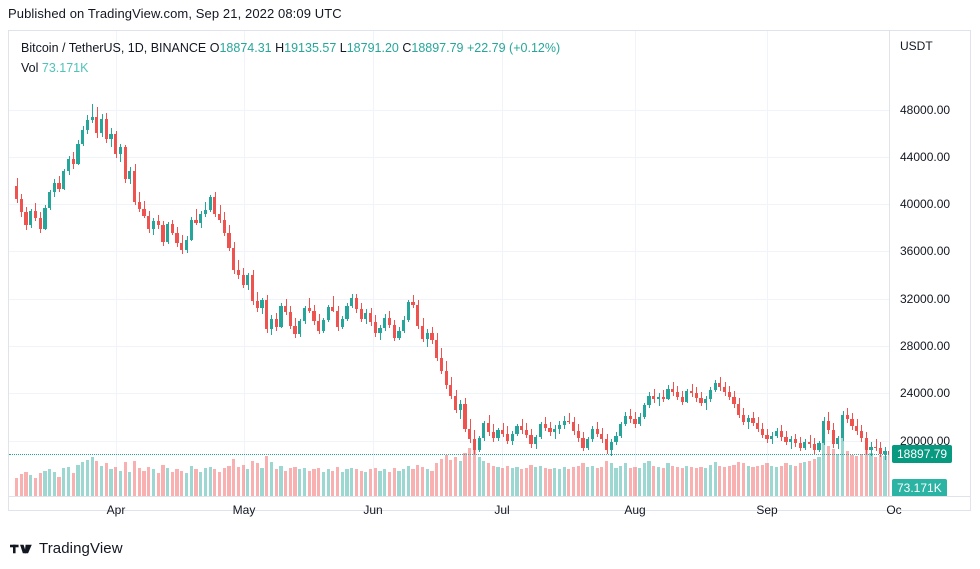  Describe the element at coordinates (925, 251) in the screenshot. I see `price-tick: 36000.00` at that location.